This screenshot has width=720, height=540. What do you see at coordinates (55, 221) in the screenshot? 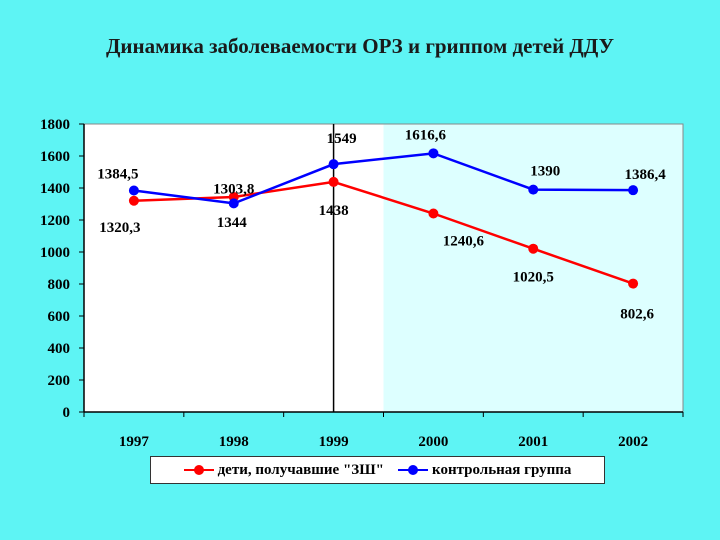
I see `y-tick-label: 1200` at bounding box center [55, 221].